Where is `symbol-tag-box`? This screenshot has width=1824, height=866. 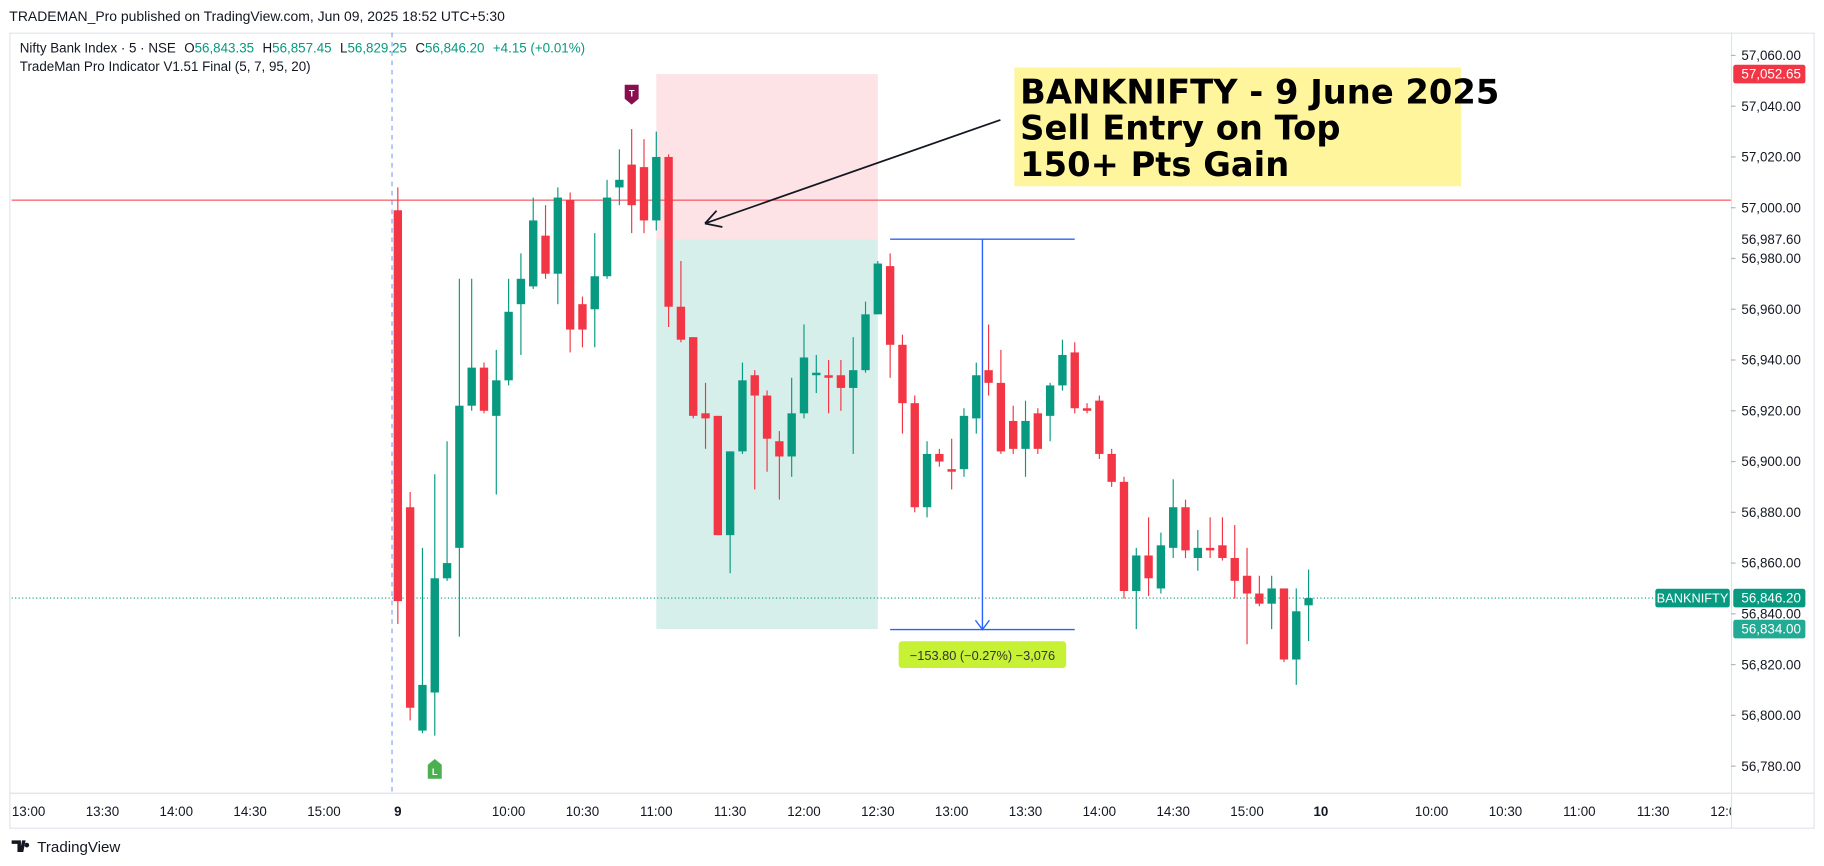
symbol-tag-box is located at coordinates (1692, 598).